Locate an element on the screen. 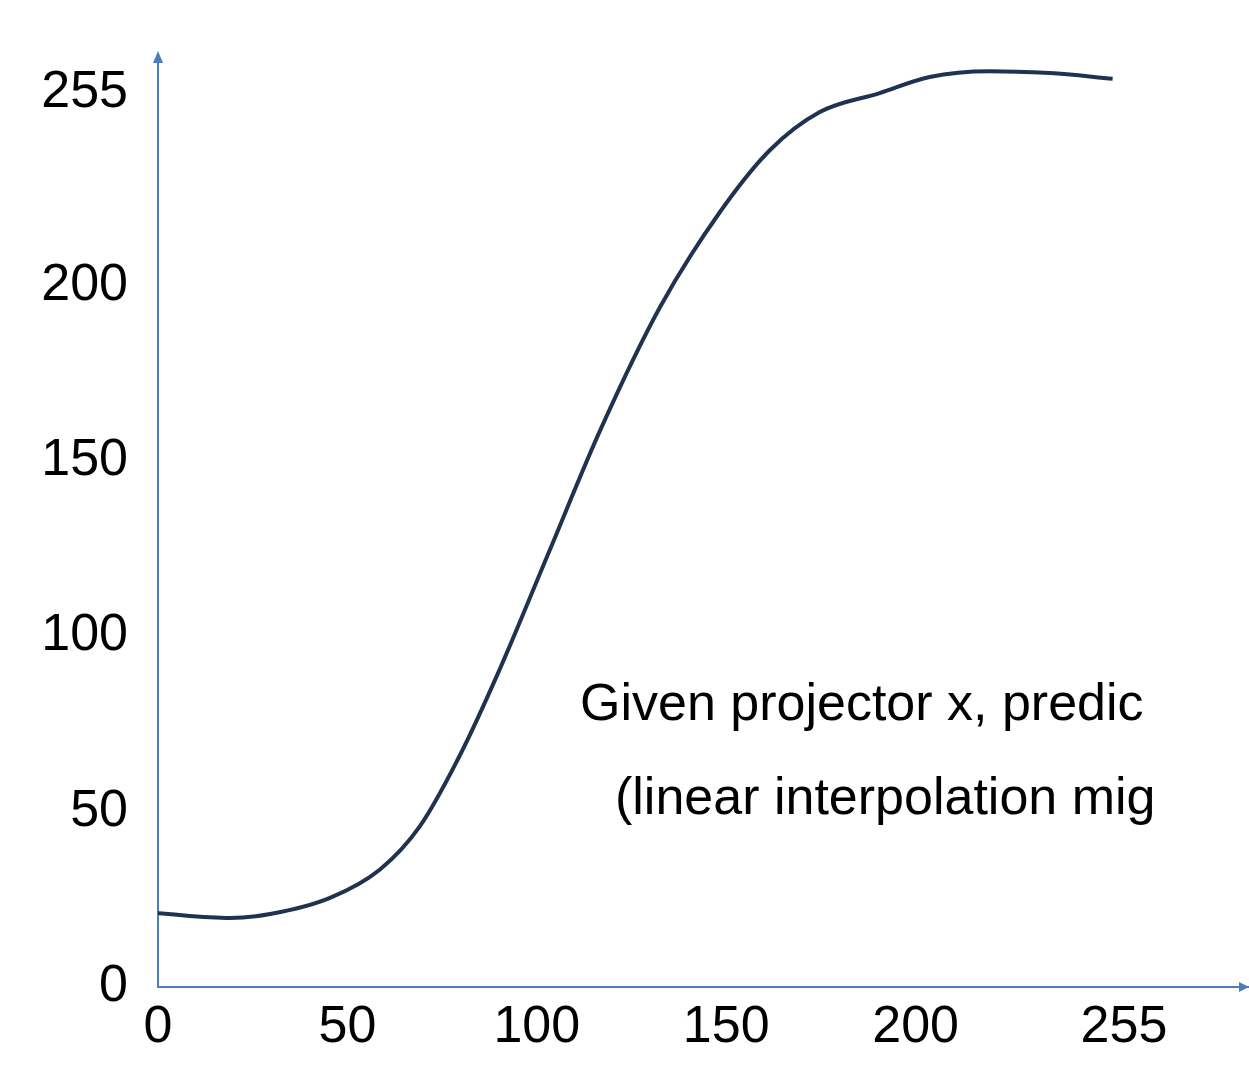  annotation: (linear interpolation mig is located at coordinates (885, 796).